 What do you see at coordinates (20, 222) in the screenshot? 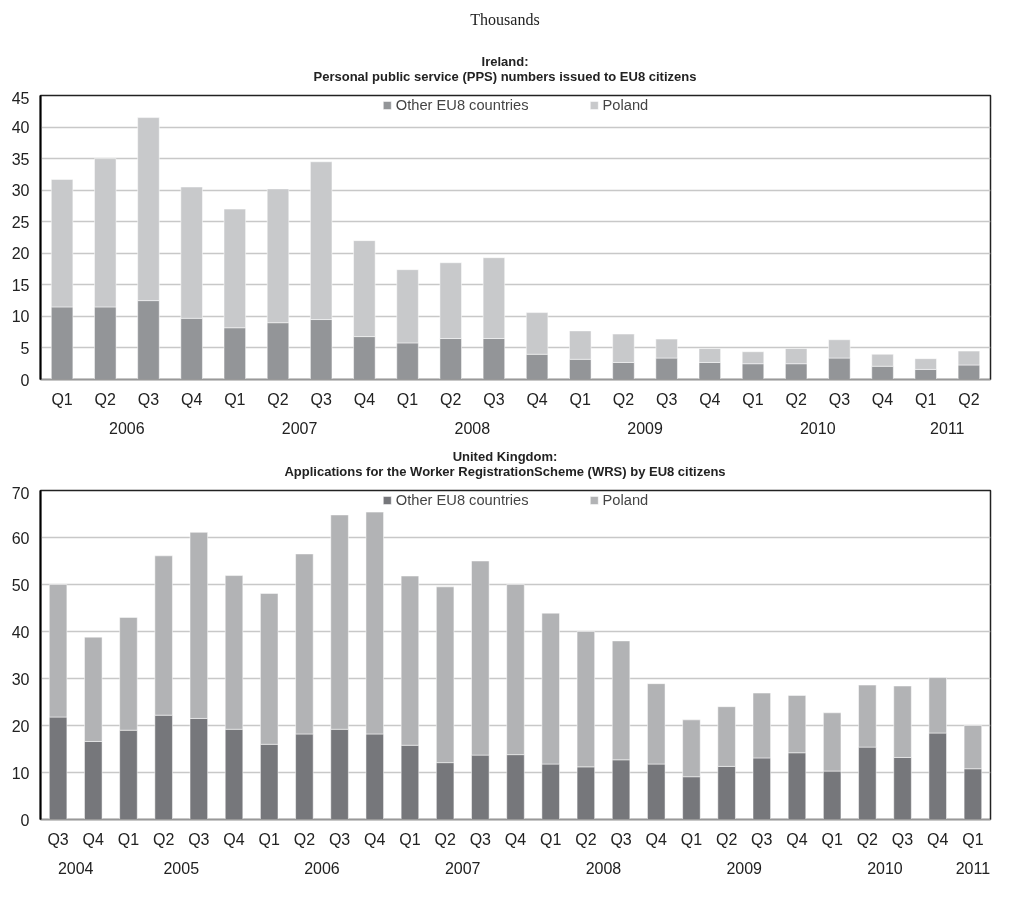
I see `y-tick-label: 25` at bounding box center [20, 222].